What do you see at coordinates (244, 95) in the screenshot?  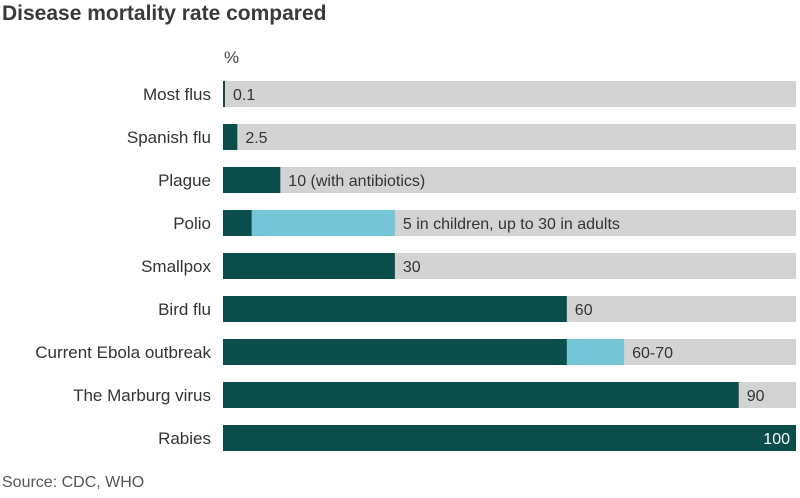 I see `data-label: 0.1` at bounding box center [244, 95].